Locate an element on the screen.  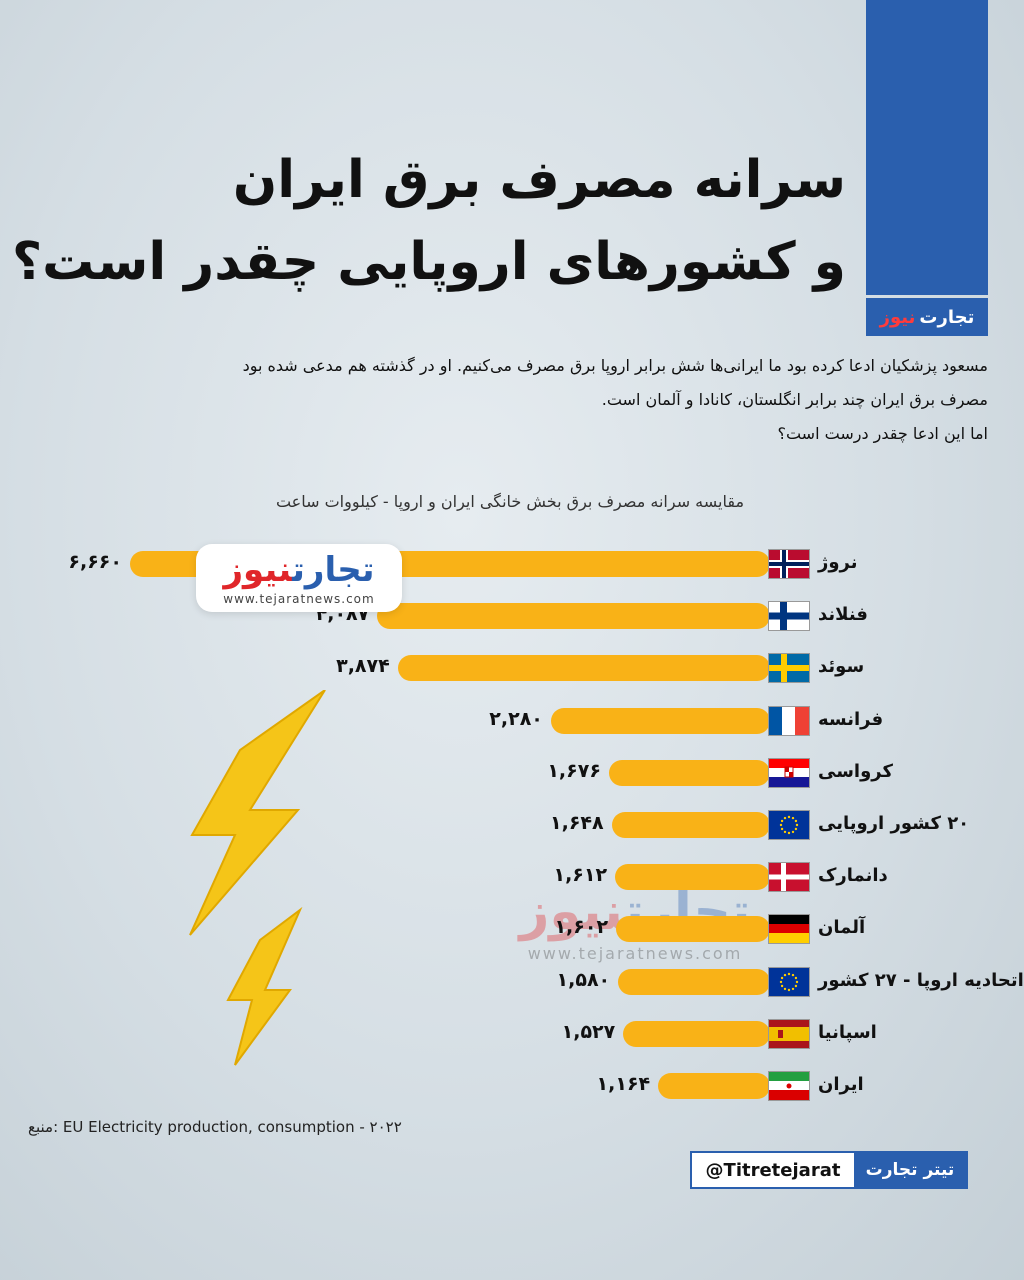
logo-part1: تجارت is located at coordinates (333, 570).